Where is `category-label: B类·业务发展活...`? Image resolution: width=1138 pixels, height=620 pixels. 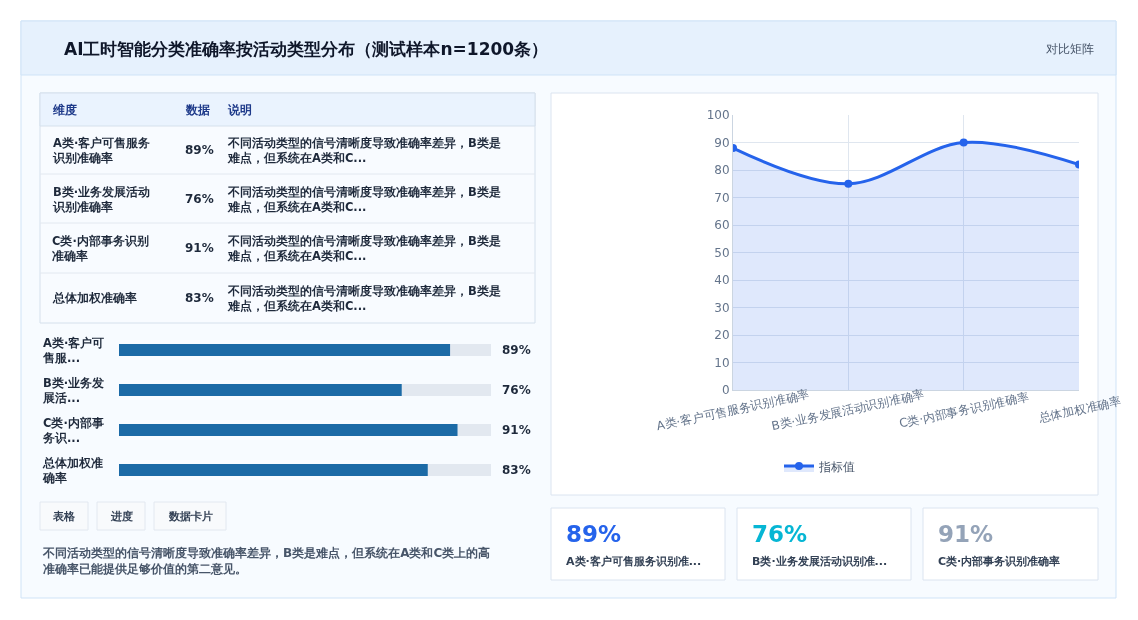
category-label: B类·业务发展活... is located at coordinates (74, 390).